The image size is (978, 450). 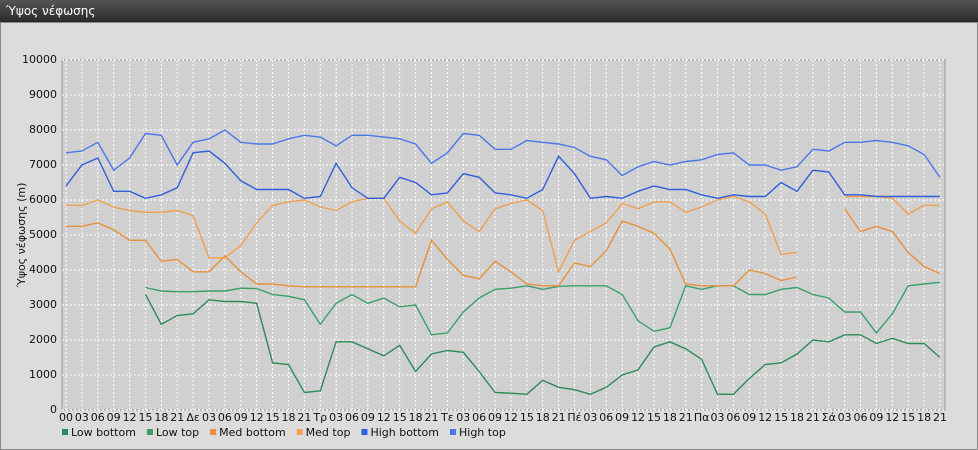 What do you see at coordinates (702, 417) in the screenshot?
I see `x-tick-label: Πα` at bounding box center [702, 417].